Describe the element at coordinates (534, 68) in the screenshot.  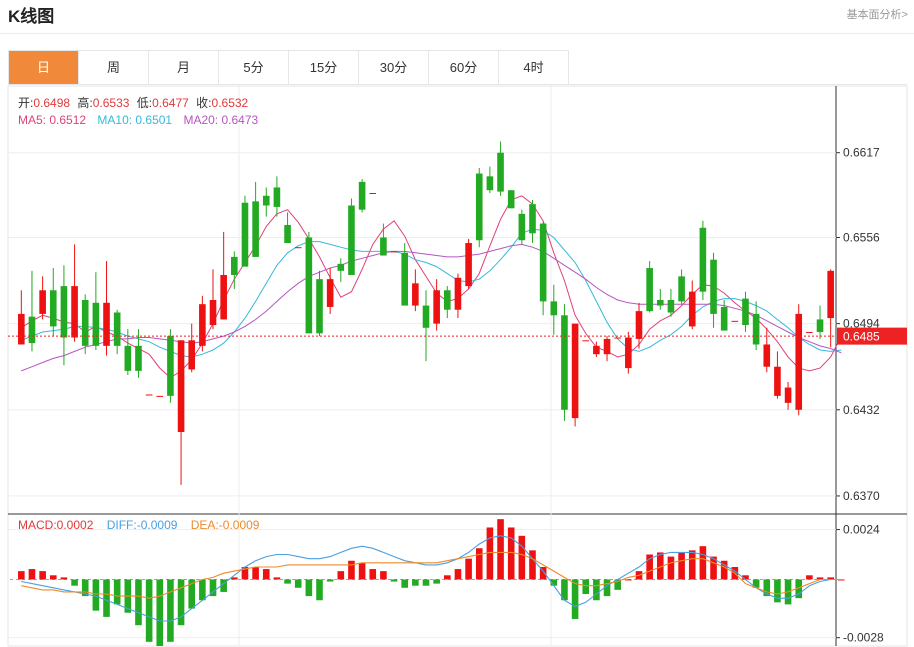
I see `tab-4h: 4时` at that location.